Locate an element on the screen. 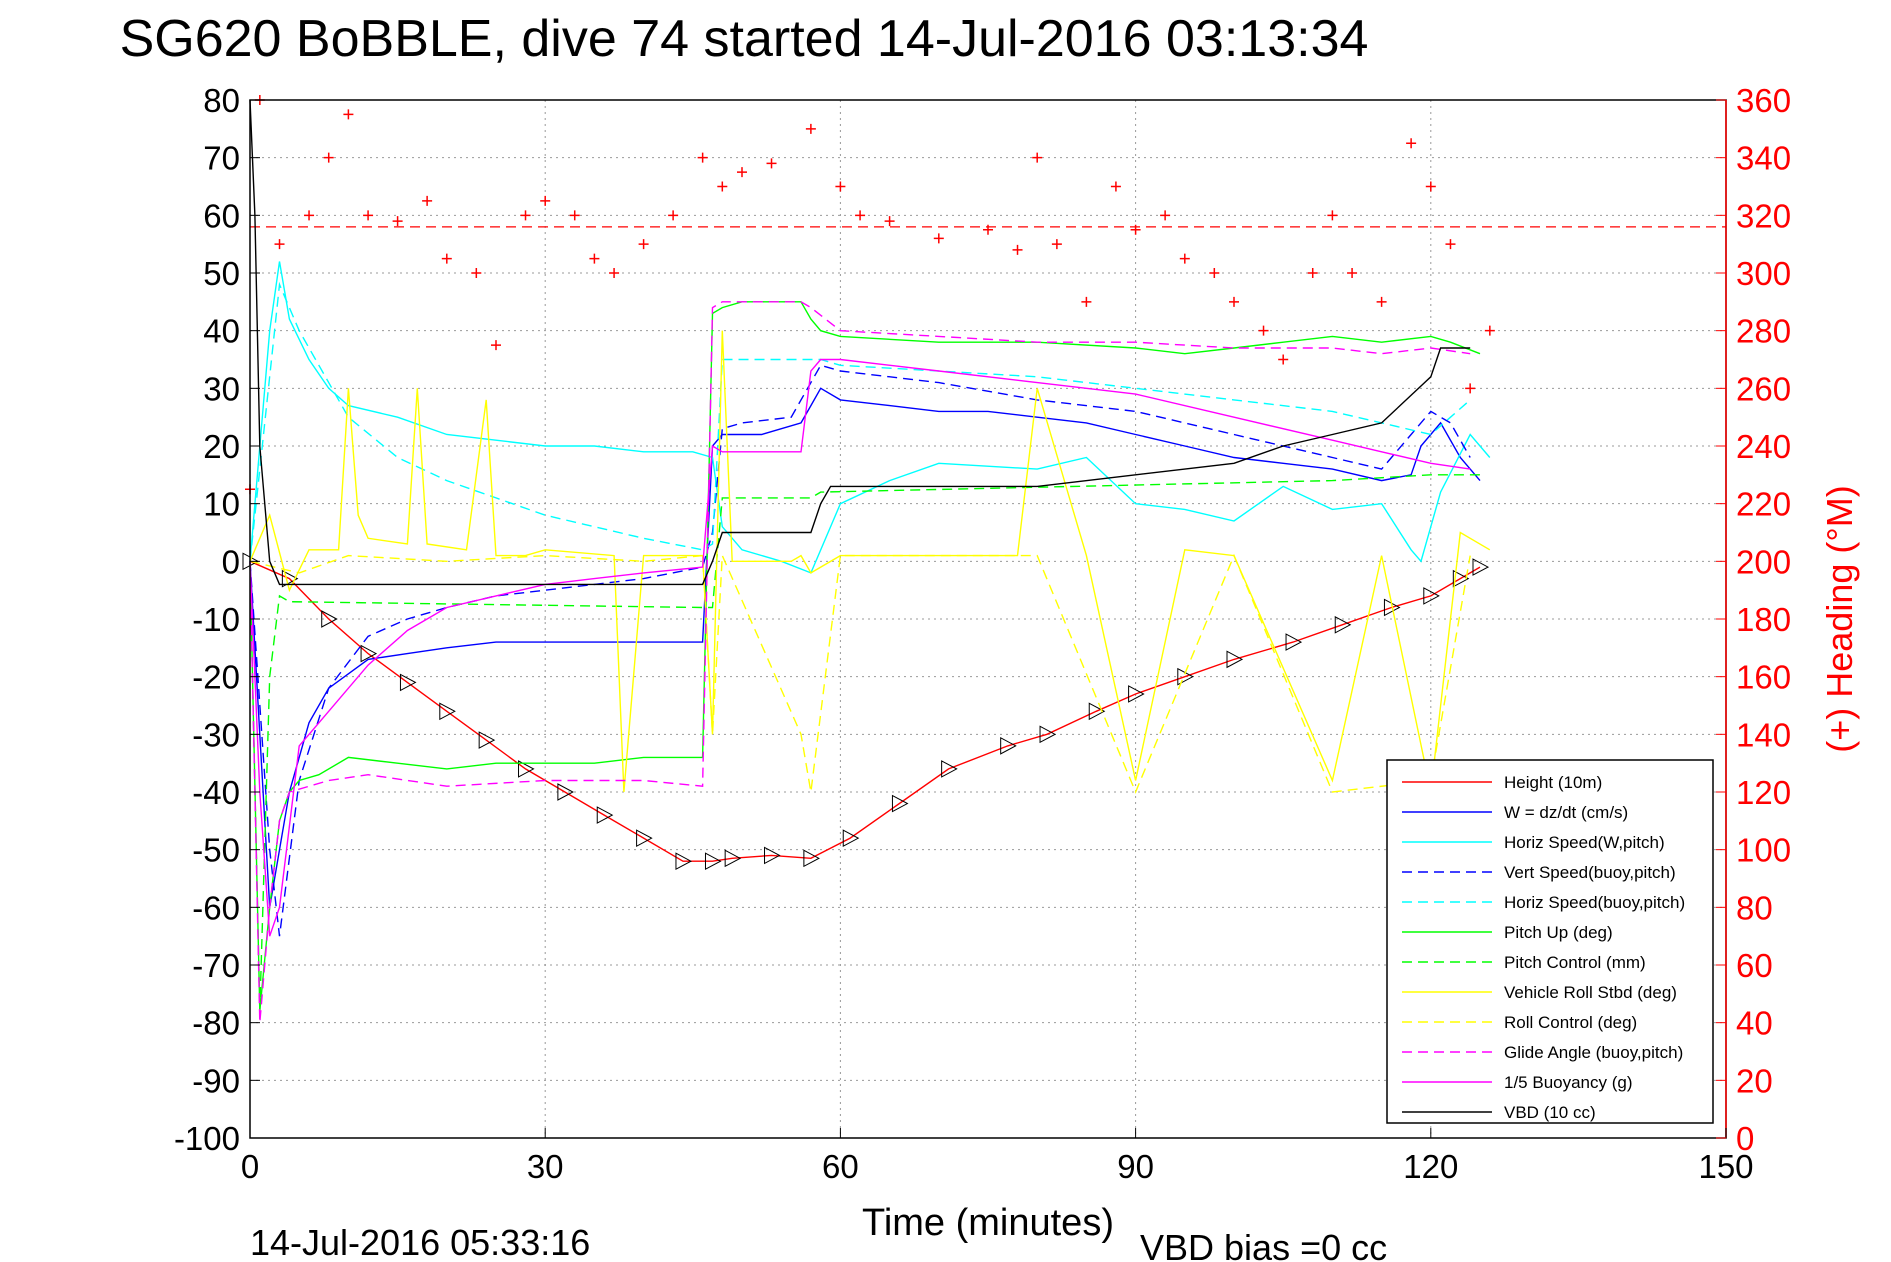 Image resolution: width=1891 pixels, height=1262 pixels. y-tick-label: 10 is located at coordinates (221, 504).